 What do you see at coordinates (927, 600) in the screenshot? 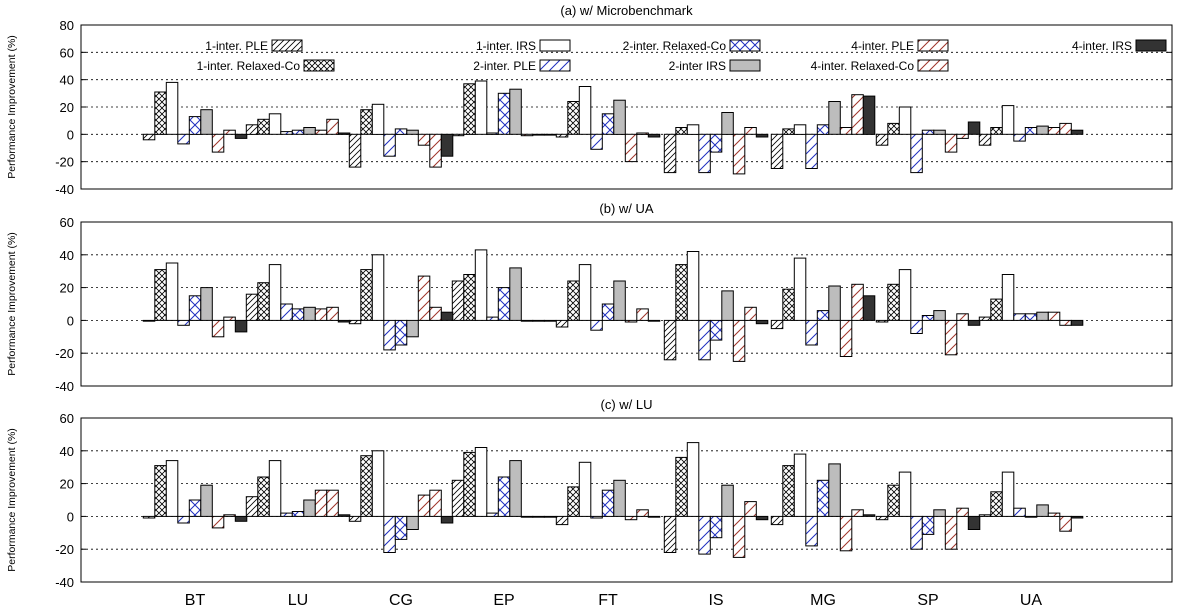
I see `x-category-label: SP` at bounding box center [927, 600].